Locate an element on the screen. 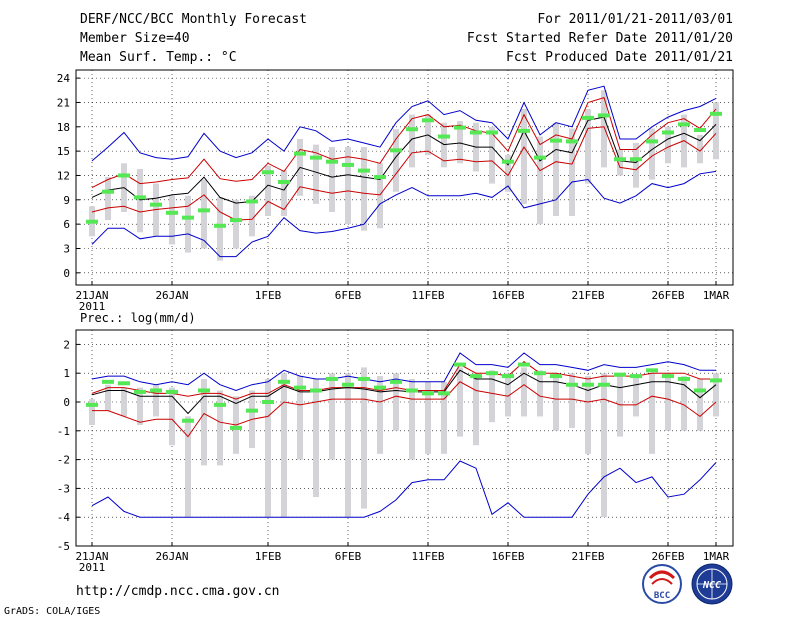 The image size is (800, 618). x-tick-label: 21FEB is located at coordinates (587, 295).